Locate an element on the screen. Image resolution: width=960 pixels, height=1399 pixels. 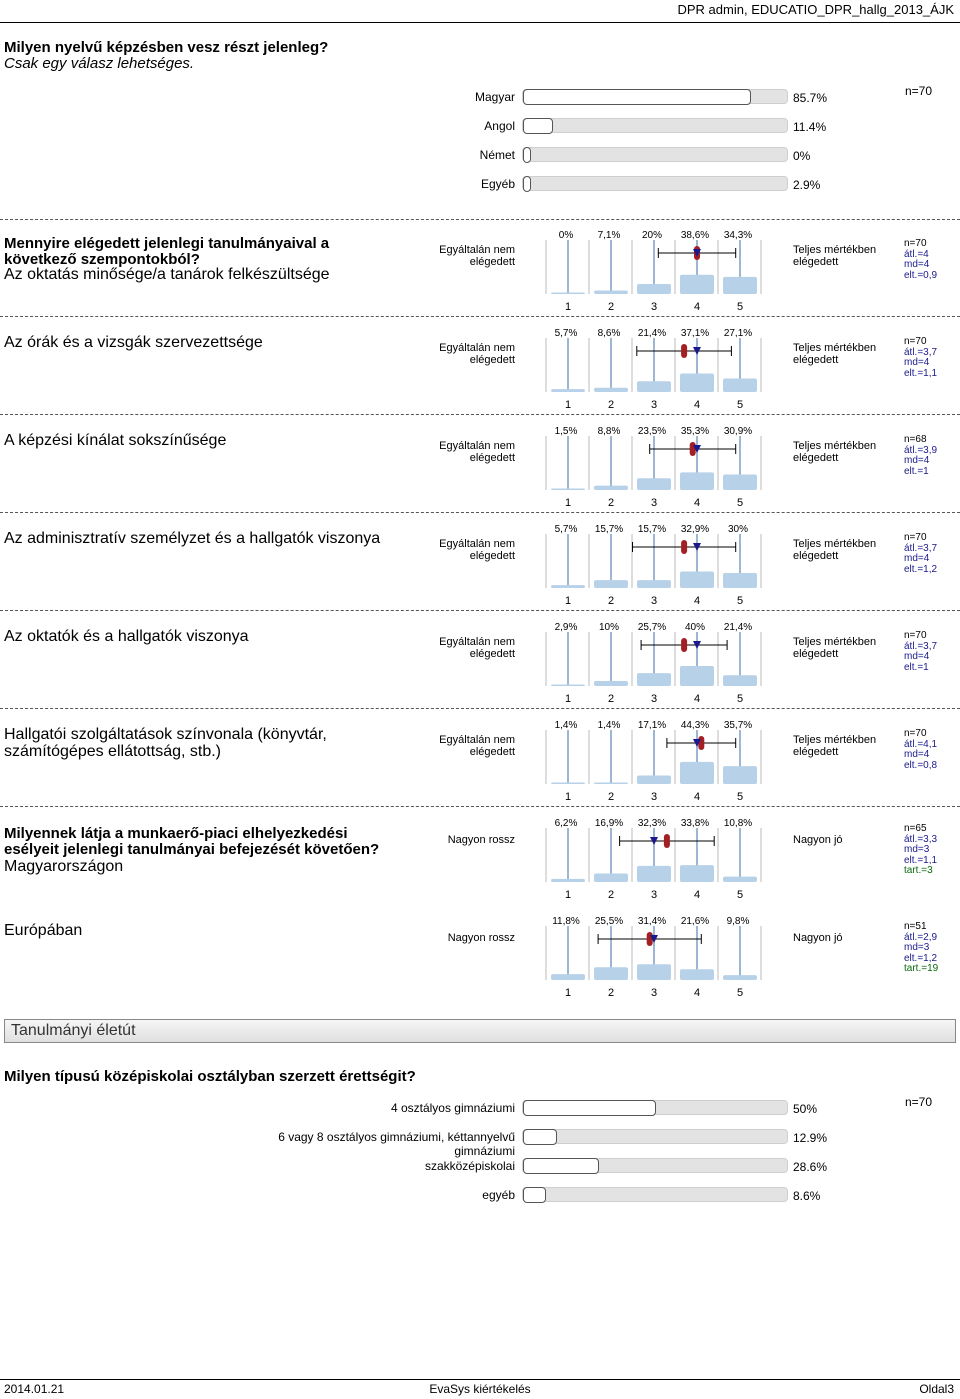
pct-label: 1,5% is located at coordinates (566, 431).